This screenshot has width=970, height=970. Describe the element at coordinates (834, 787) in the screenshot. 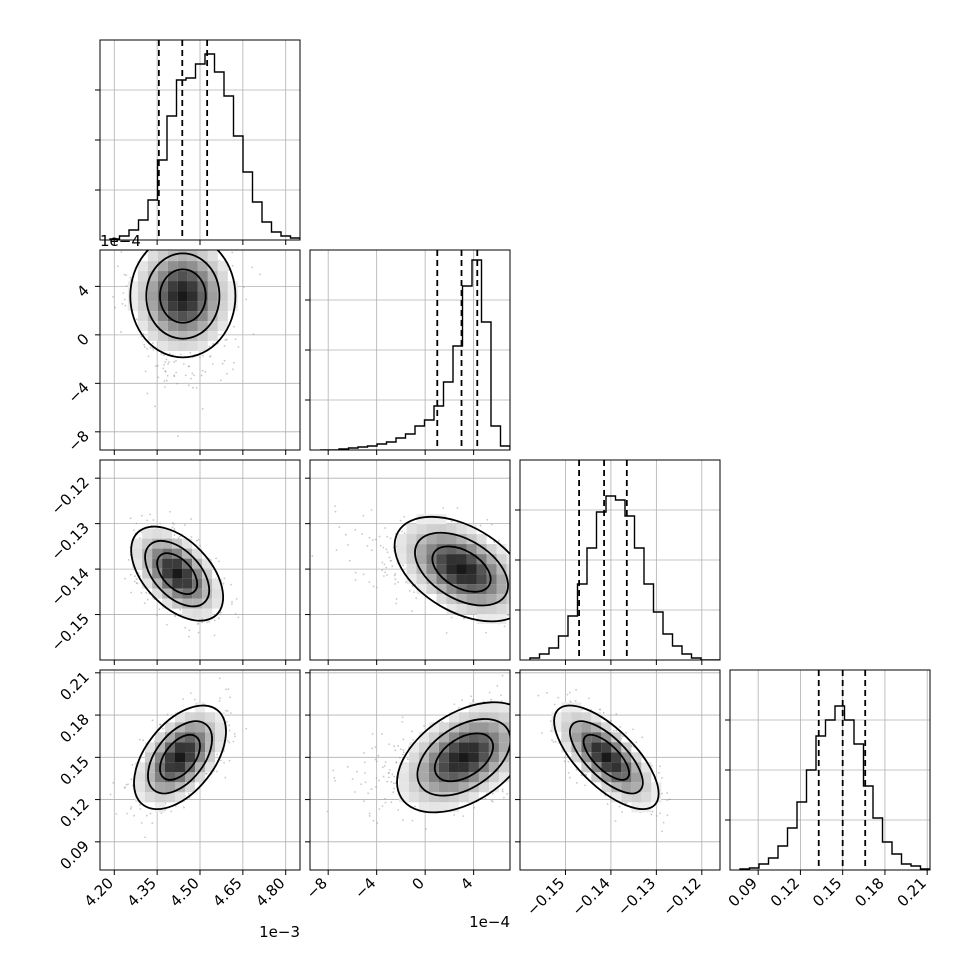

I see `histogram-step` at that location.